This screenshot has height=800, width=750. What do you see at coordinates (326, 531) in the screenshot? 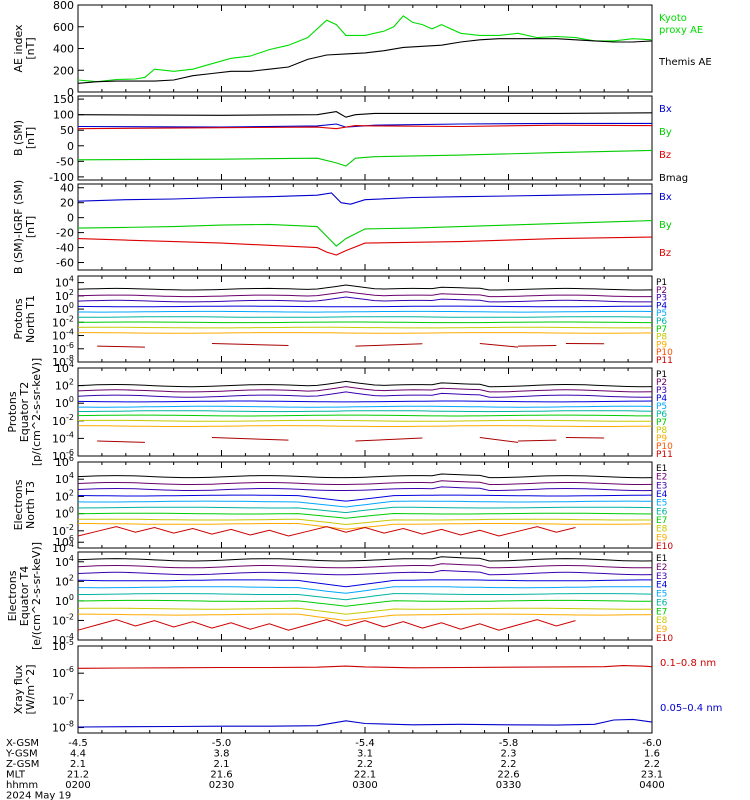
I see `e10-noisy-line` at bounding box center [326, 531].